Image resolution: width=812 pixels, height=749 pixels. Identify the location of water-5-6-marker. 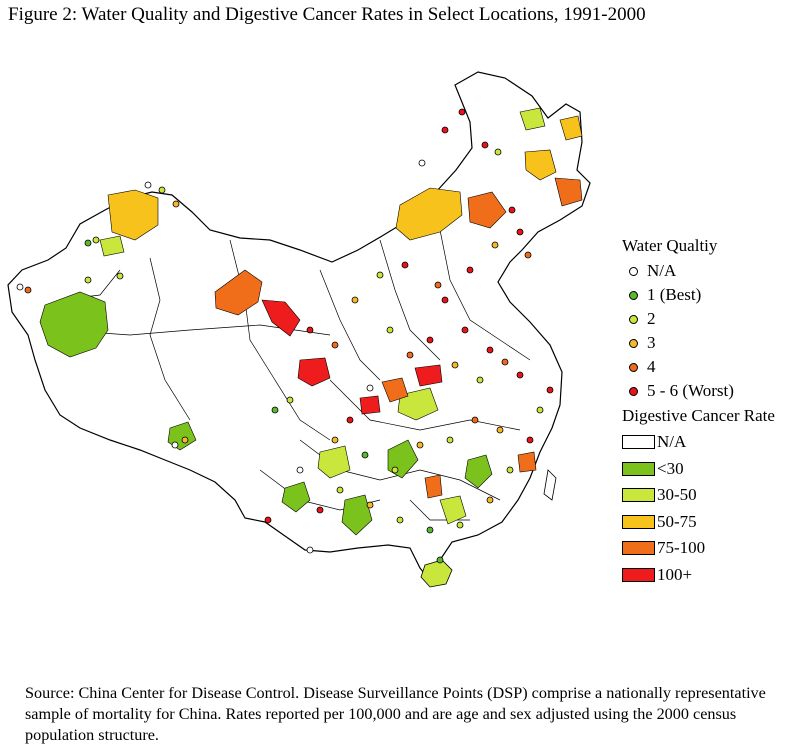
(633, 391).